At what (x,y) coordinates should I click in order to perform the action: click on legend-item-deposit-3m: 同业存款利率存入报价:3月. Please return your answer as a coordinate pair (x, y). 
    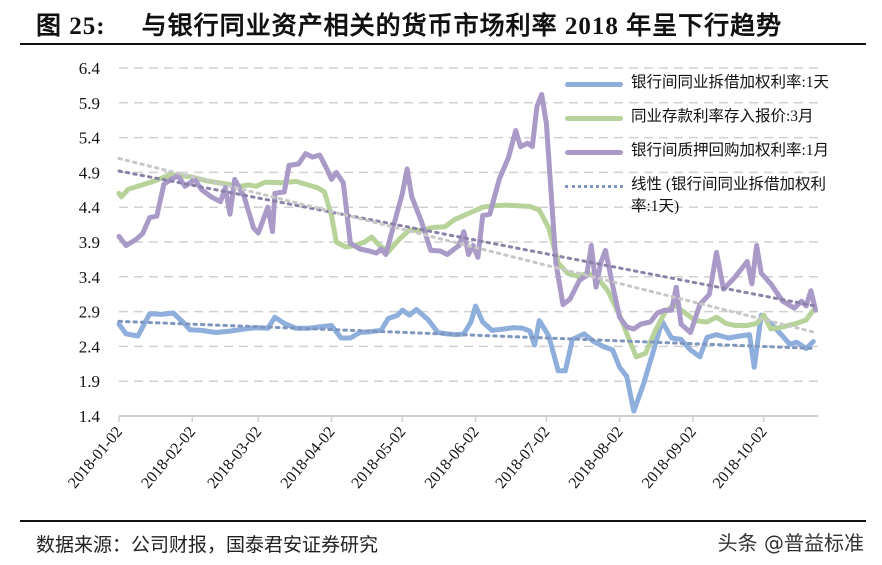
    Looking at the image, I should click on (715, 123).